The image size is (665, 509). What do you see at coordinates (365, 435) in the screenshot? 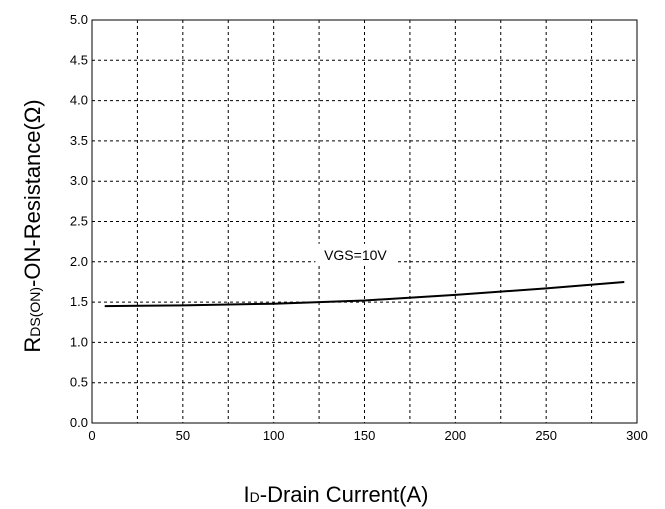
I see `x-tick-label: 150` at bounding box center [365, 435].